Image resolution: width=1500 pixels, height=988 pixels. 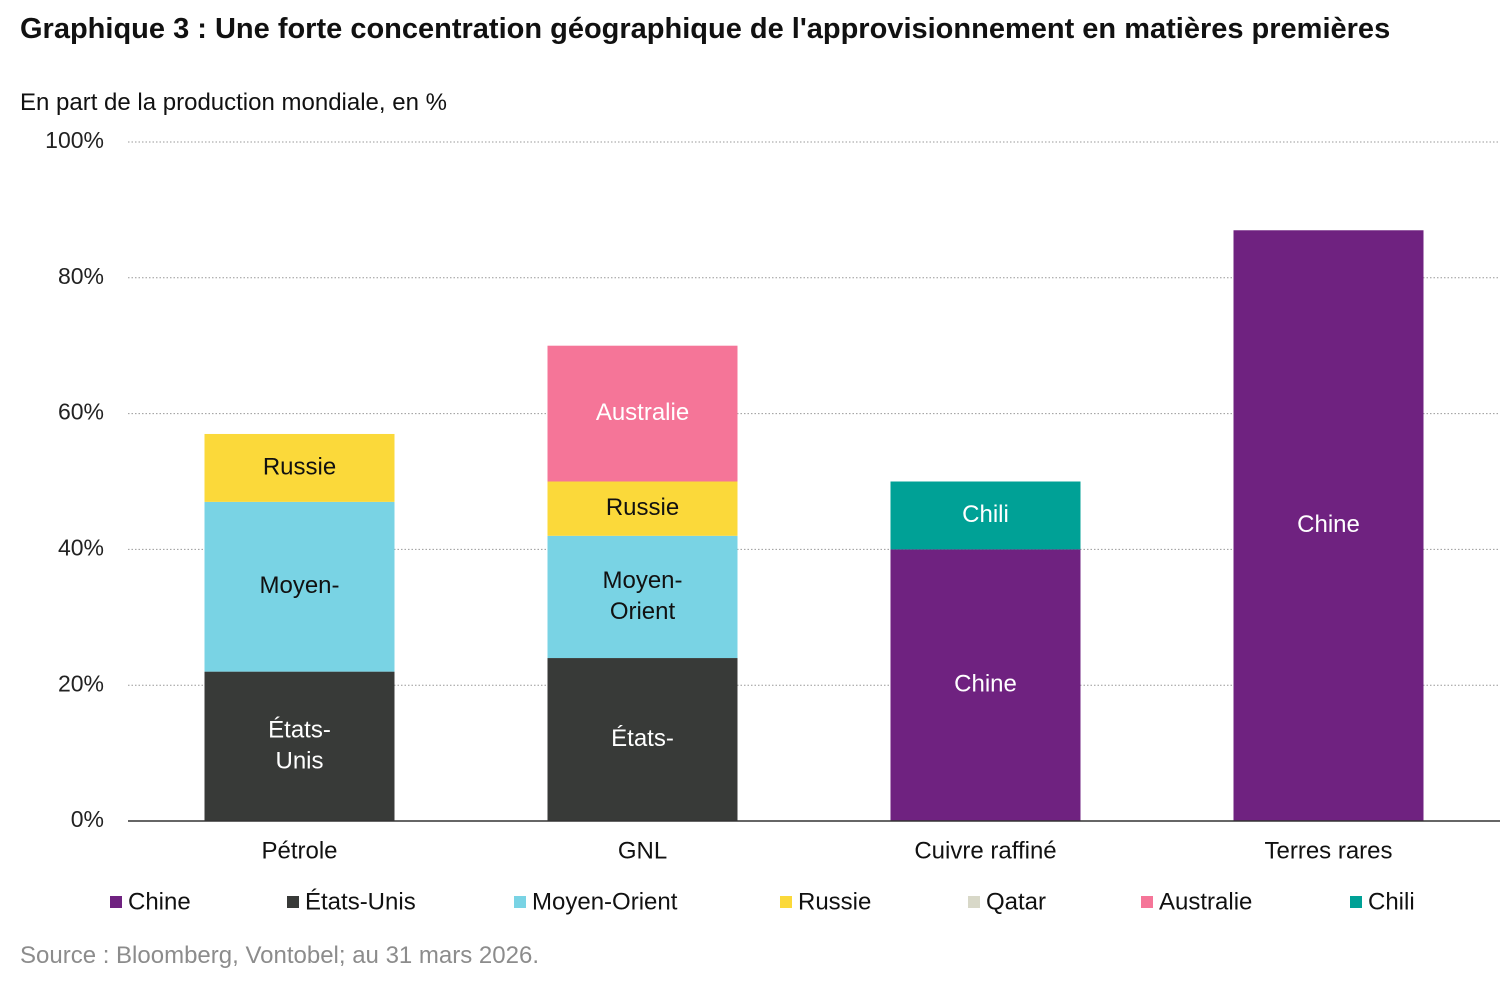 What do you see at coordinates (1016, 901) in the screenshot?
I see `legend-label: Qatar` at bounding box center [1016, 901].